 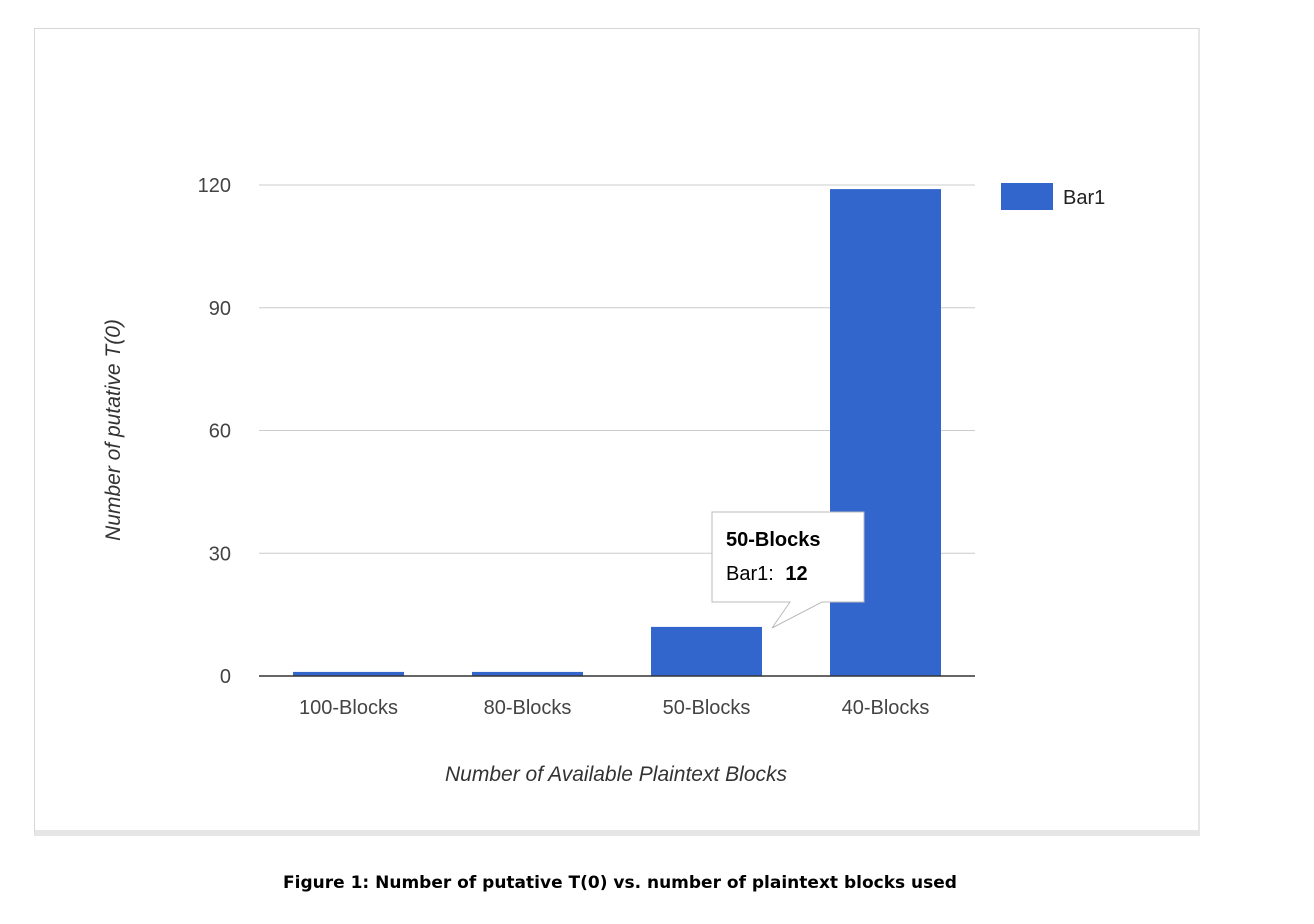 I want to click on tooltip: 50-Blocks Bar1: 12, so click(x=788, y=570).